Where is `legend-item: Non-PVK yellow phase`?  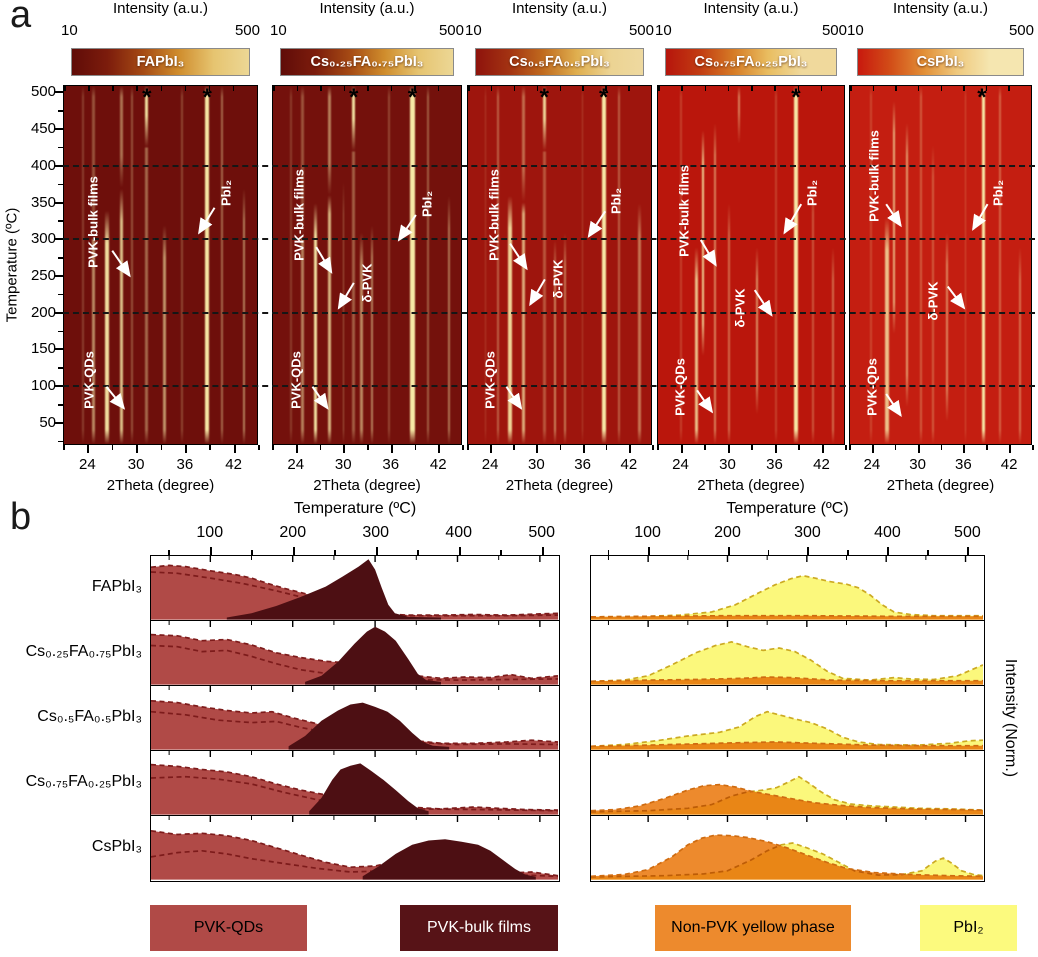
legend-item: Non-PVK yellow phase is located at coordinates (753, 928).